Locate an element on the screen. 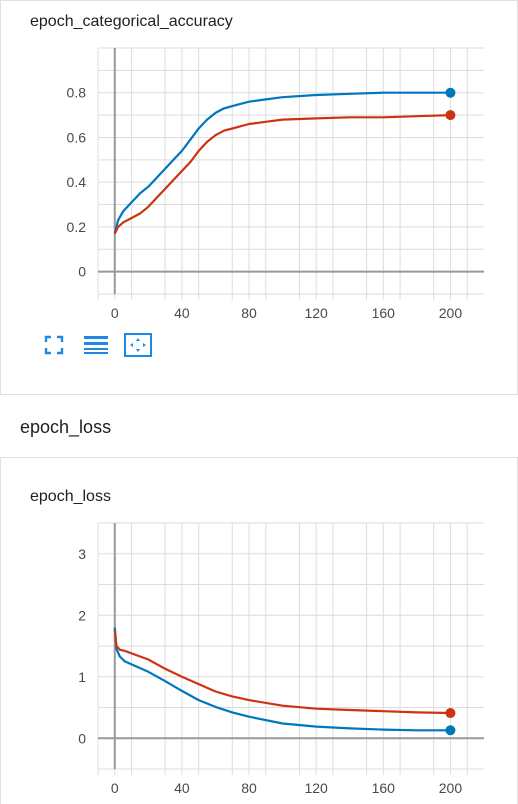 This screenshot has width=518, height=804. section-title-loss: epoch_loss is located at coordinates (66, 427).